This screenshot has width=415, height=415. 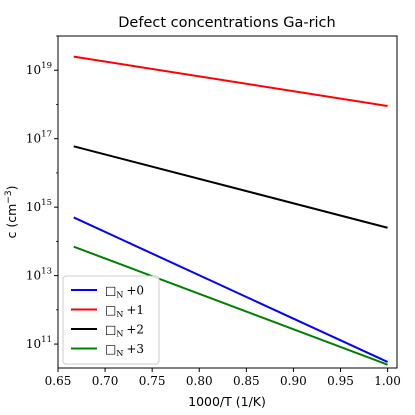 I want to click on x-tick-label: 0.85, so click(x=246, y=381).